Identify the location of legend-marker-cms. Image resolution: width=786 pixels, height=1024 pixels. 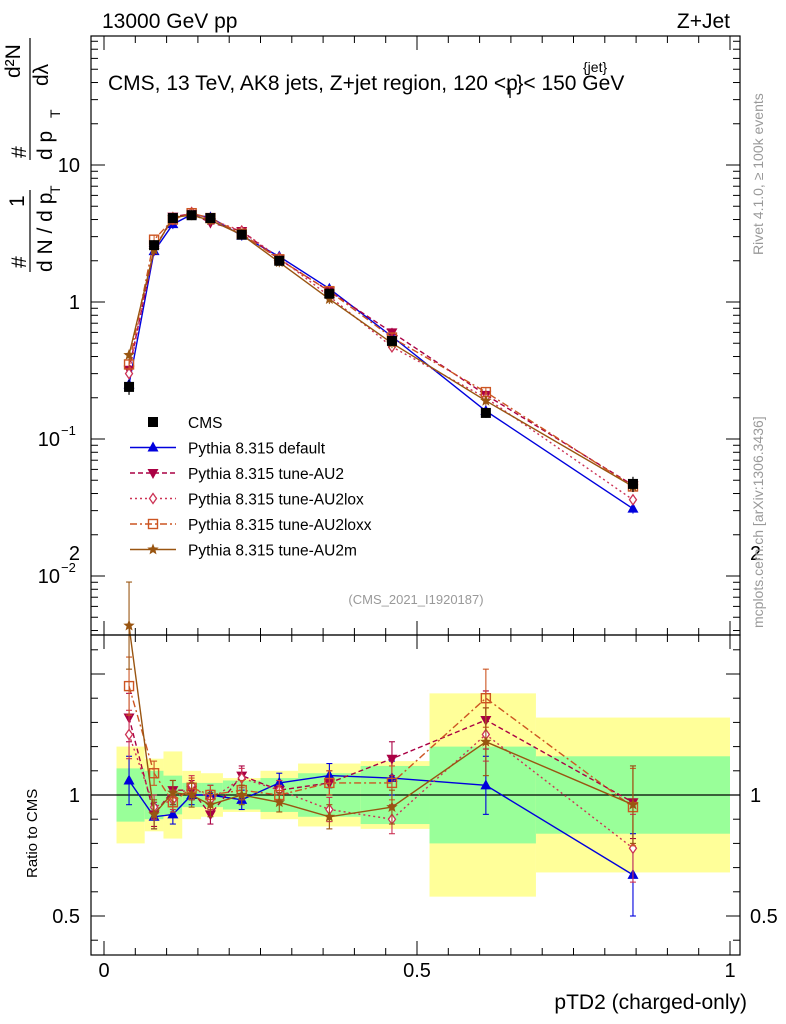
(153, 422).